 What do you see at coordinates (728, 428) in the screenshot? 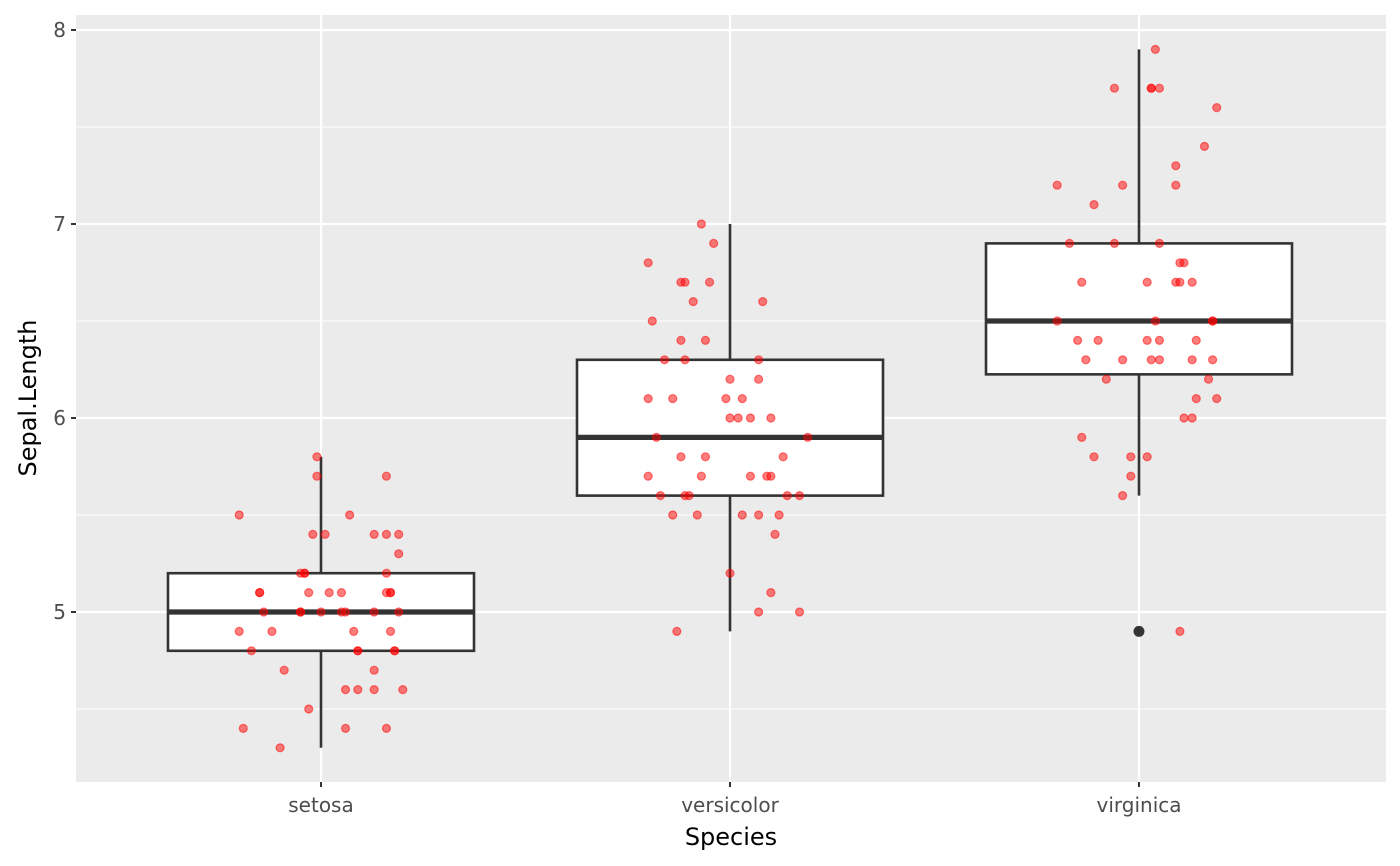
I see `points-versicolor` at bounding box center [728, 428].